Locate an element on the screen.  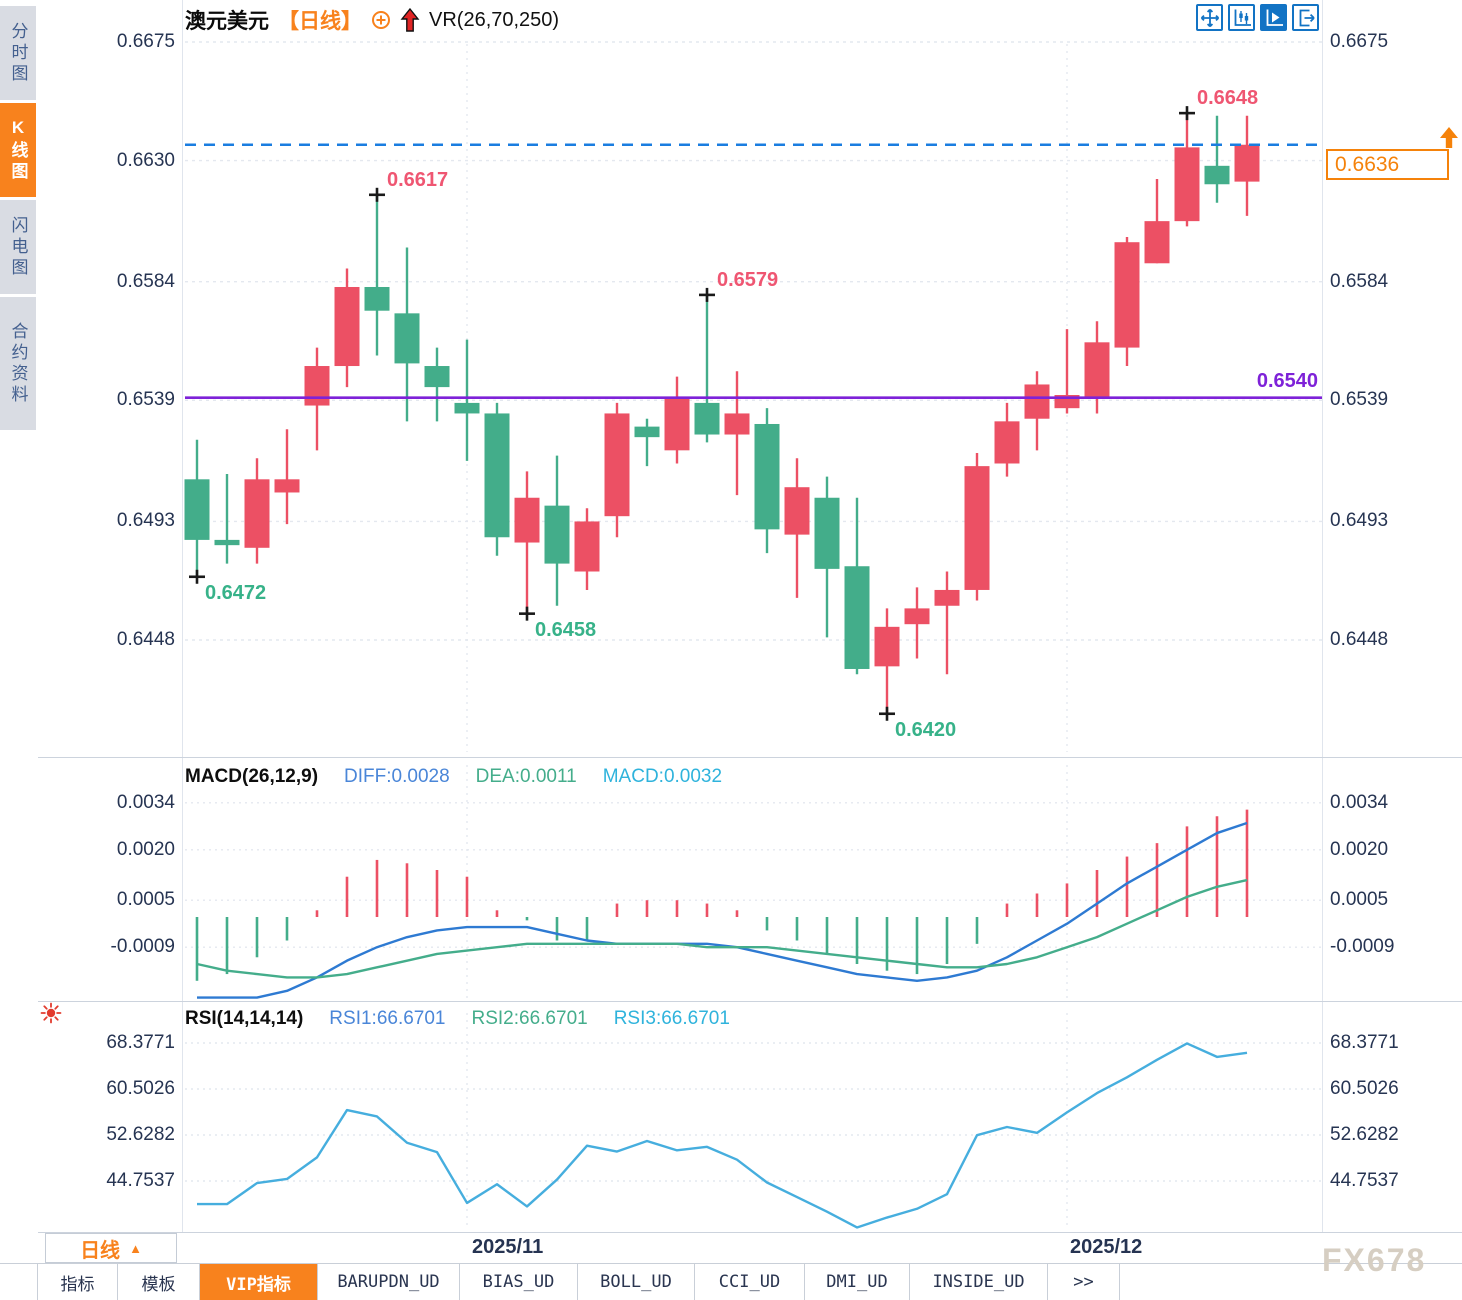
sidebar-item-contract-info: 合约资料 is located at coordinates (18, 363).